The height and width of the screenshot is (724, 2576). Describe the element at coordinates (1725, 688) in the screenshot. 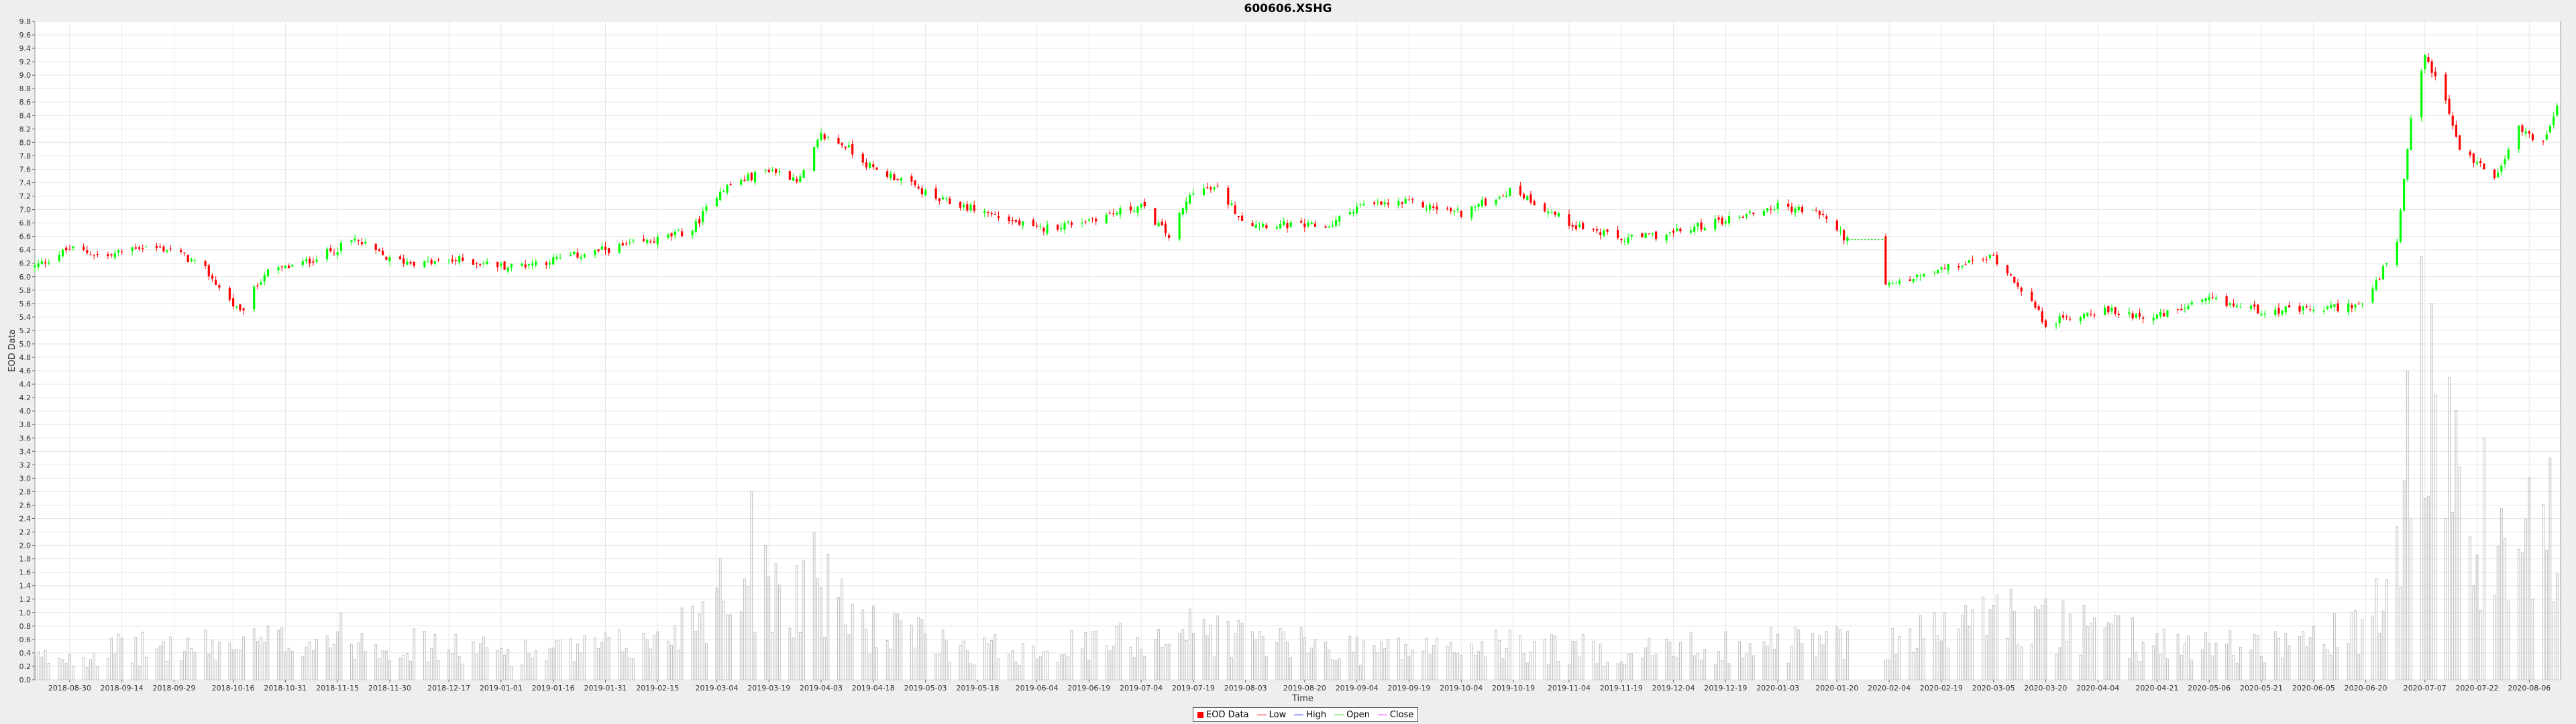

I see `x-tick-label: 2019-12-19` at that location.